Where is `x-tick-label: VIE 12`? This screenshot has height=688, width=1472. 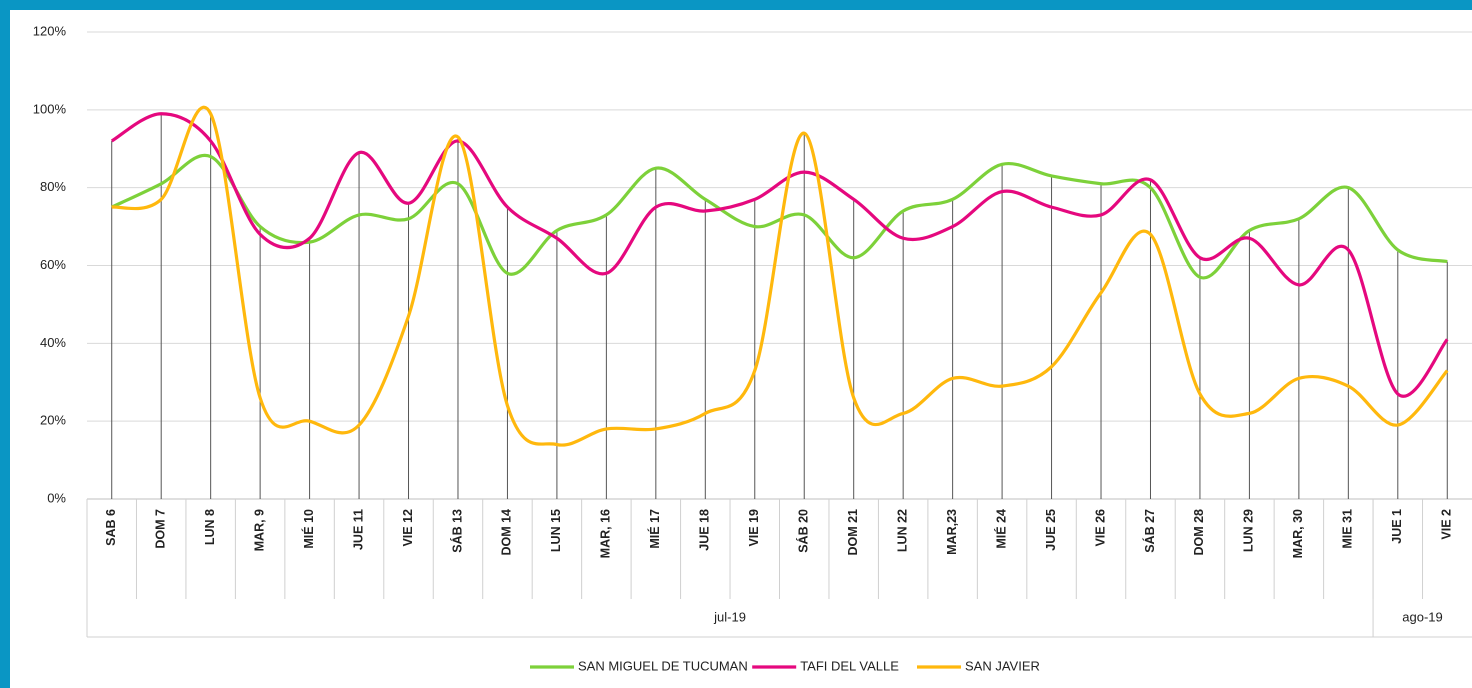
x-tick-label: VIE 12 is located at coordinates (408, 528).